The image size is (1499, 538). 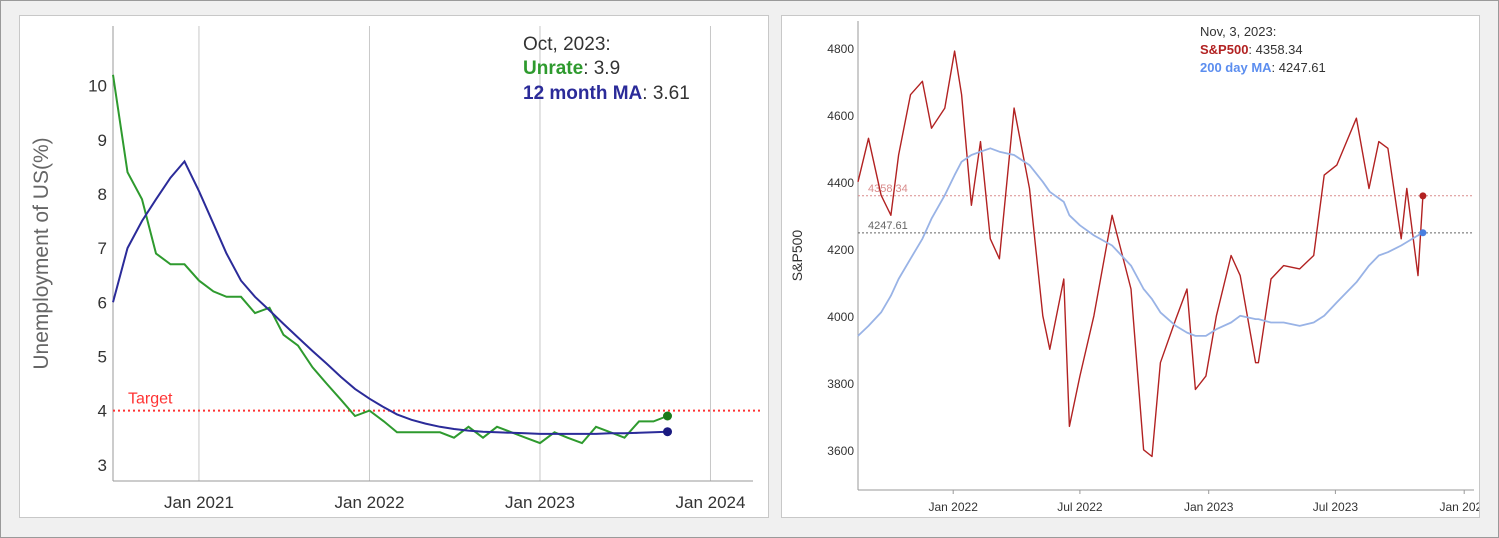 What do you see at coordinates (567, 44) in the screenshot?
I see `annotation-date: Oct, 2023:` at bounding box center [567, 44].